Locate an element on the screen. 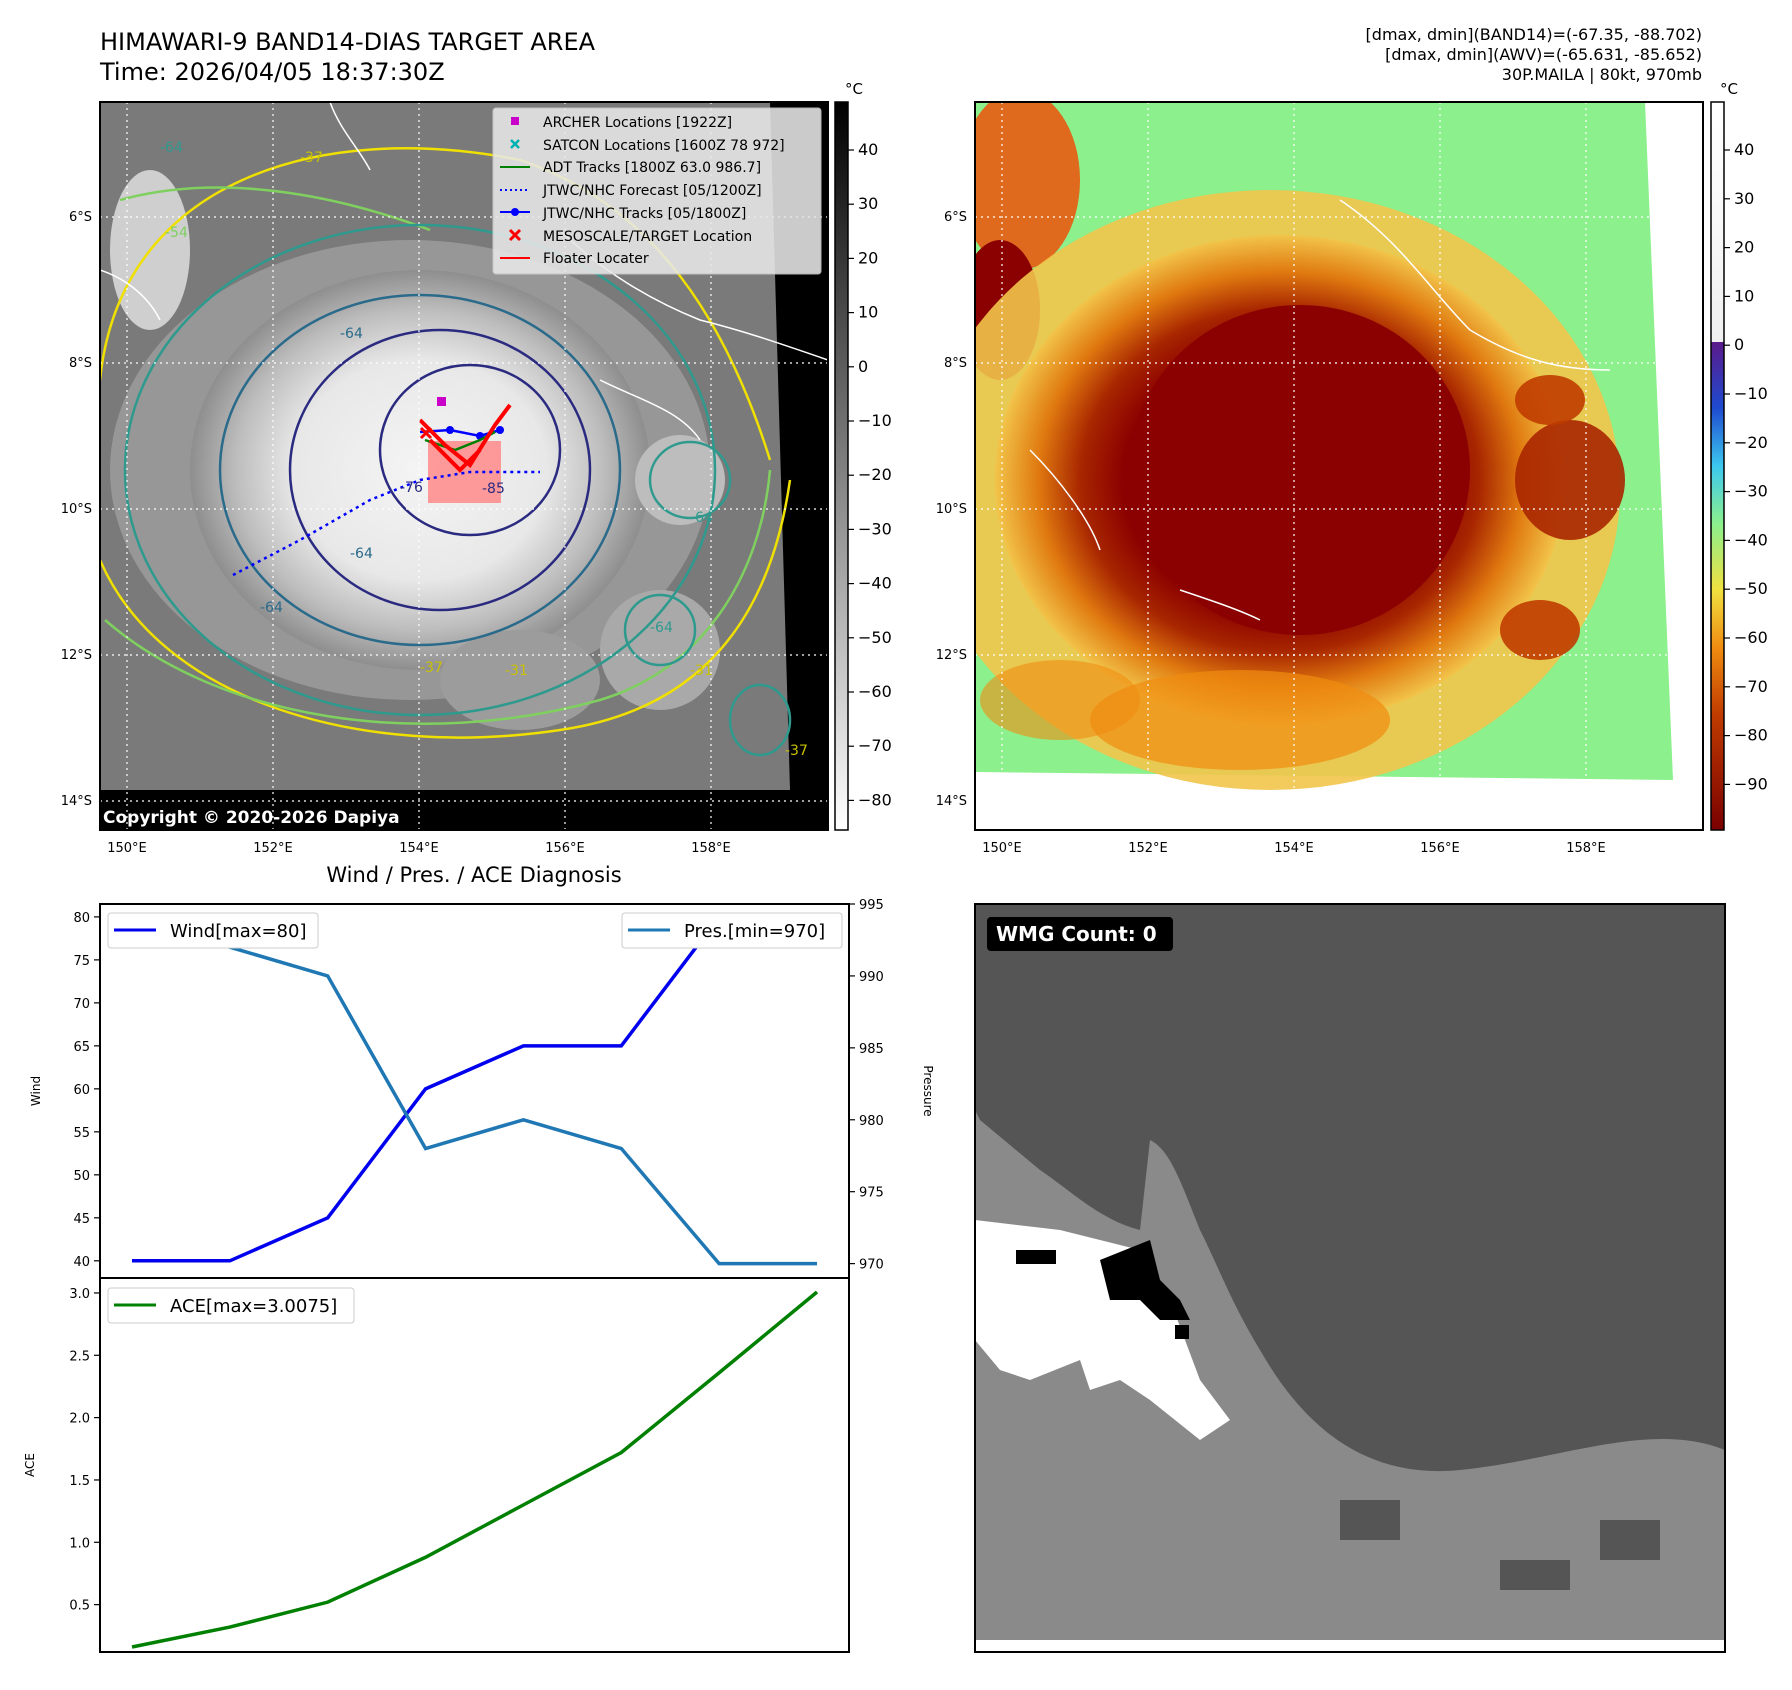 The image size is (1792, 1690). lon-tick: 158°E is located at coordinates (1586, 848).